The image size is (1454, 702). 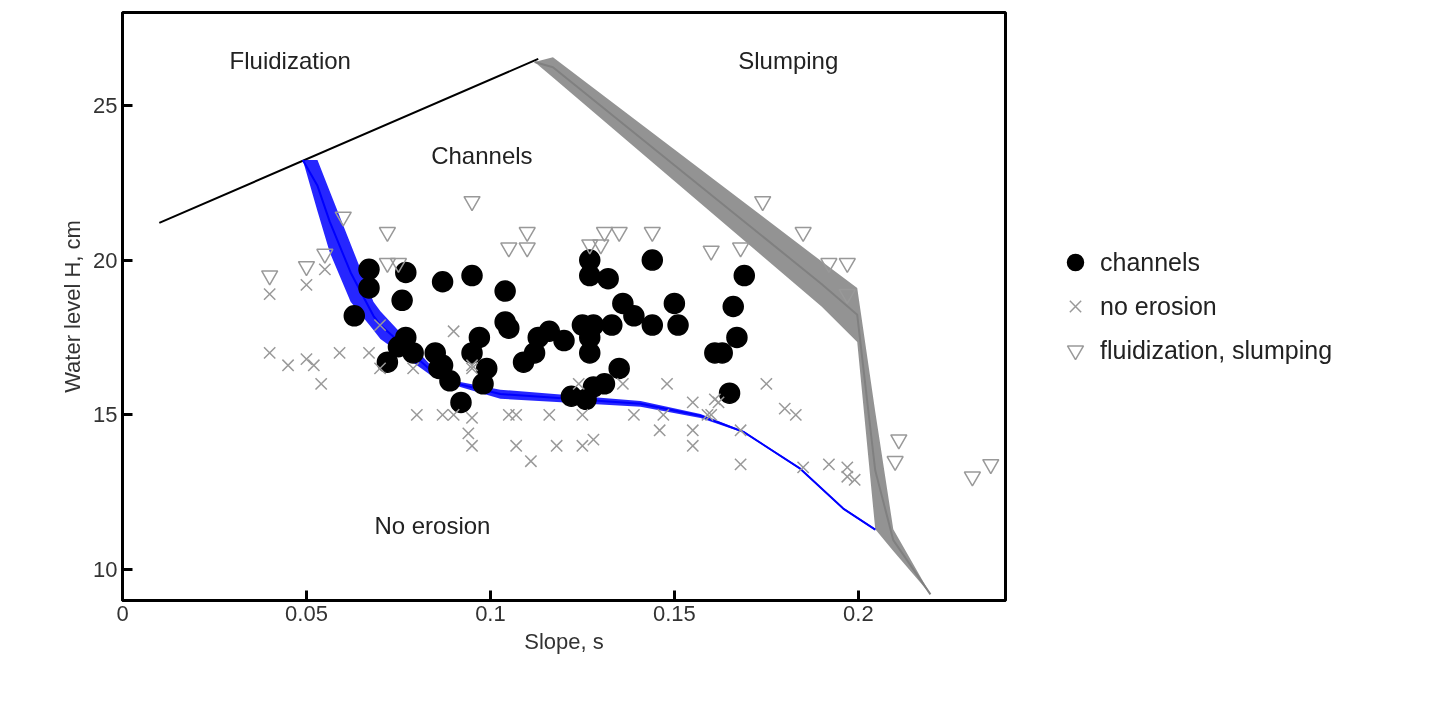 What do you see at coordinates (674, 613) in the screenshot?
I see `x-tick-label: 0.15` at bounding box center [674, 613].